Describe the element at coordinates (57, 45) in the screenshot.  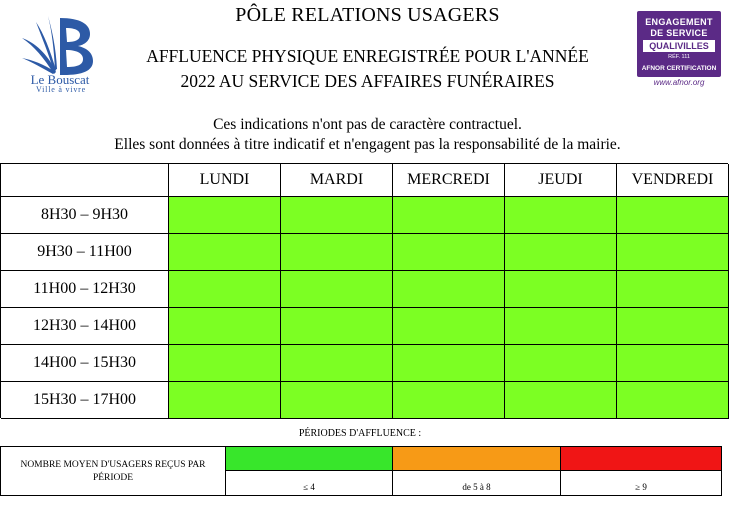
I see `logo-emblem-icon` at that location.